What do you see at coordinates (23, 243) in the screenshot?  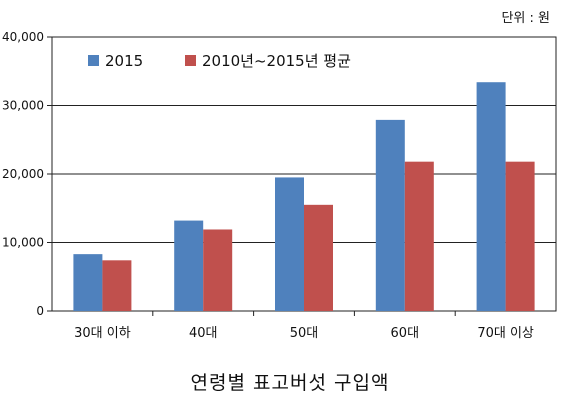 I see `y-tick-label: 10,000` at bounding box center [23, 243].